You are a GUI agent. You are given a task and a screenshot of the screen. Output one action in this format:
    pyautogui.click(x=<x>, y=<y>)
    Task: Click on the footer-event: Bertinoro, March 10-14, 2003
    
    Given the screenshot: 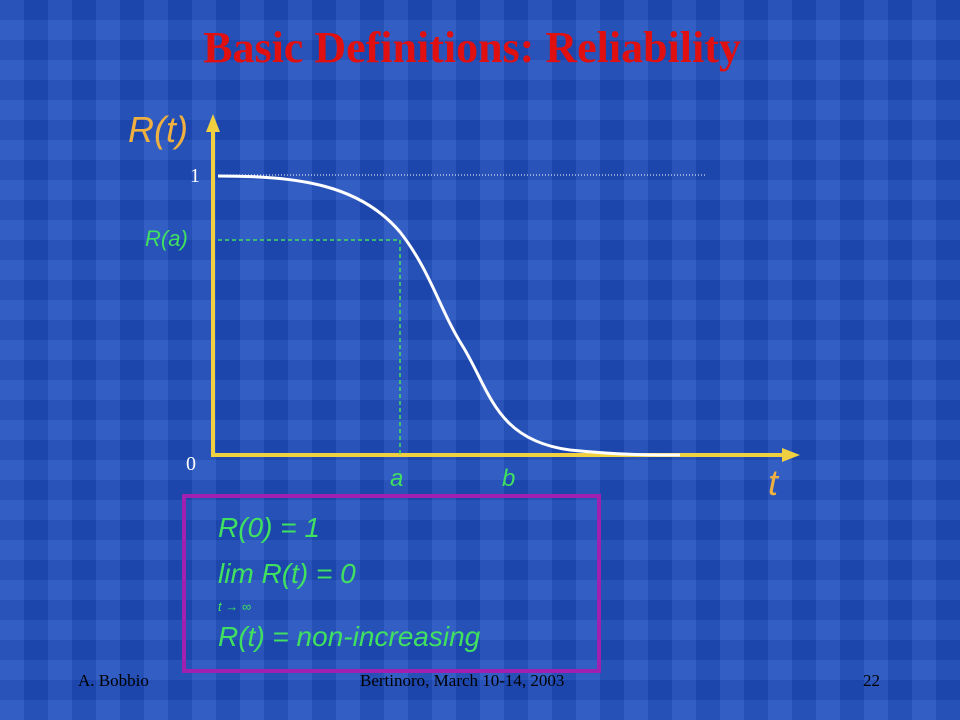 What is the action you would take?
    pyautogui.click(x=462, y=680)
    